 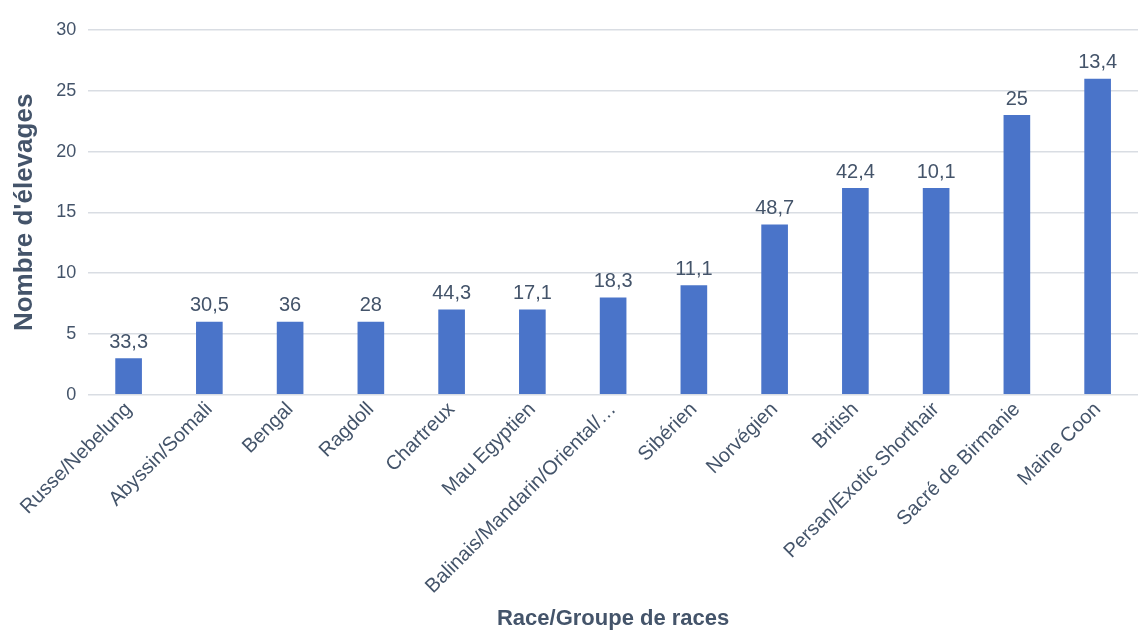 What do you see at coordinates (694, 267) in the screenshot?
I see `annotation: 11,1` at bounding box center [694, 267].